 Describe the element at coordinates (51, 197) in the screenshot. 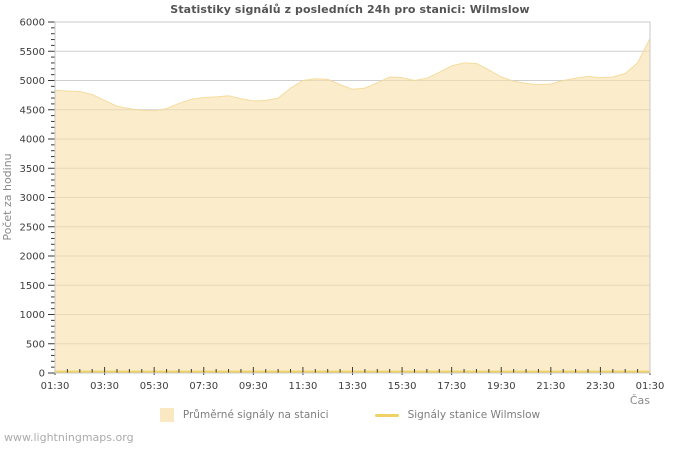

I see `y-axis-ticks` at that location.